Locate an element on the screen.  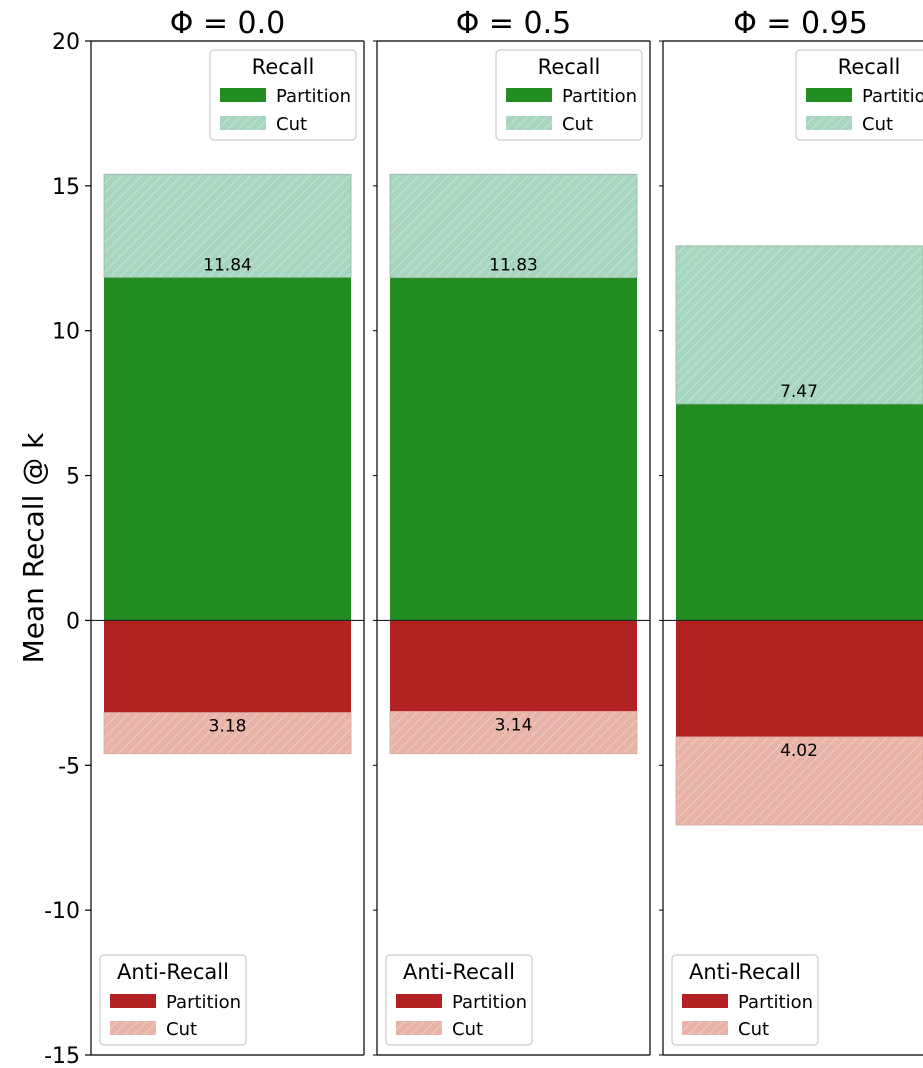
bar-label-recall: 11.83 is located at coordinates (513, 266).